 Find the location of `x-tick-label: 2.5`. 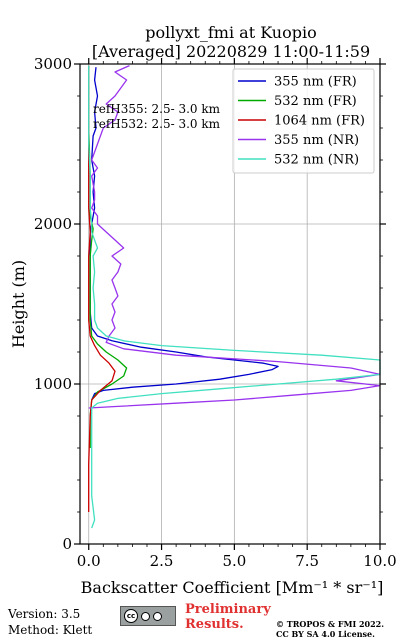

x-tick-label: 2.5 is located at coordinates (162, 561).